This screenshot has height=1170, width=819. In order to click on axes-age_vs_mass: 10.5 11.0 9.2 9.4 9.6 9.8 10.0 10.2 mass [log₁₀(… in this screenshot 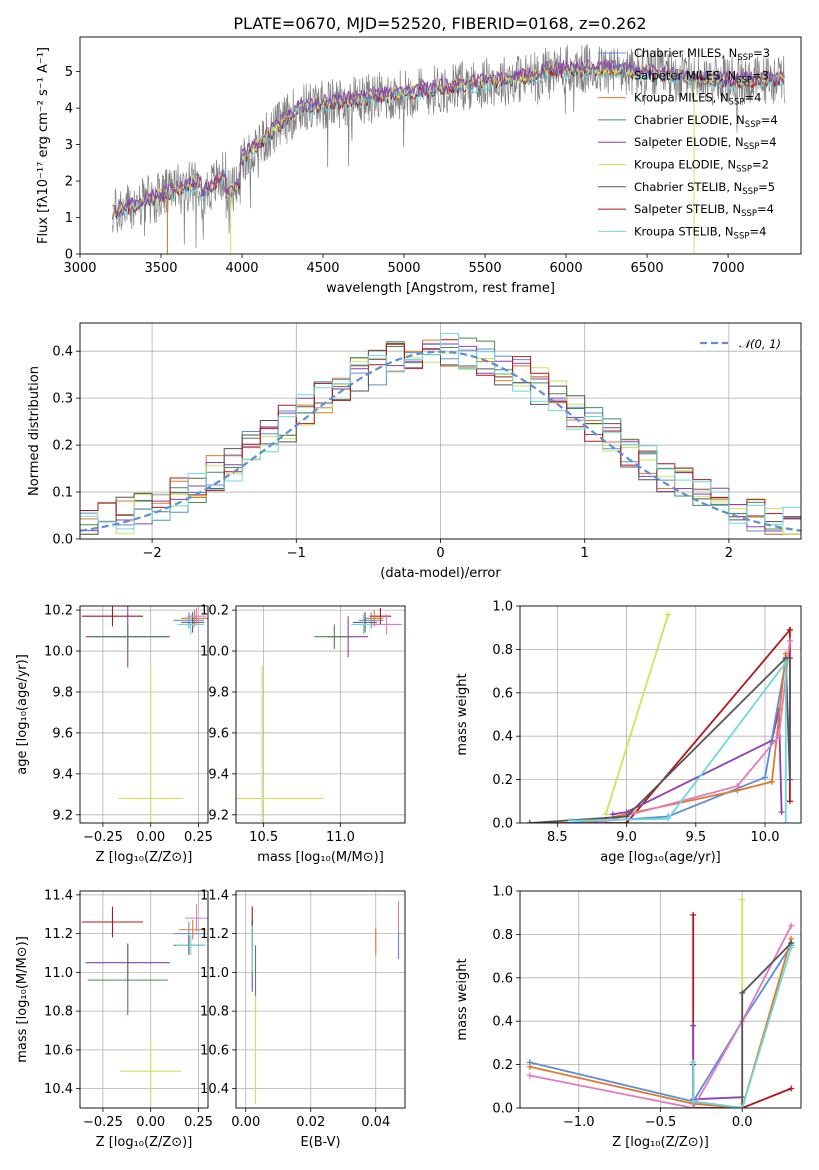, I will do `click(303, 734)`.